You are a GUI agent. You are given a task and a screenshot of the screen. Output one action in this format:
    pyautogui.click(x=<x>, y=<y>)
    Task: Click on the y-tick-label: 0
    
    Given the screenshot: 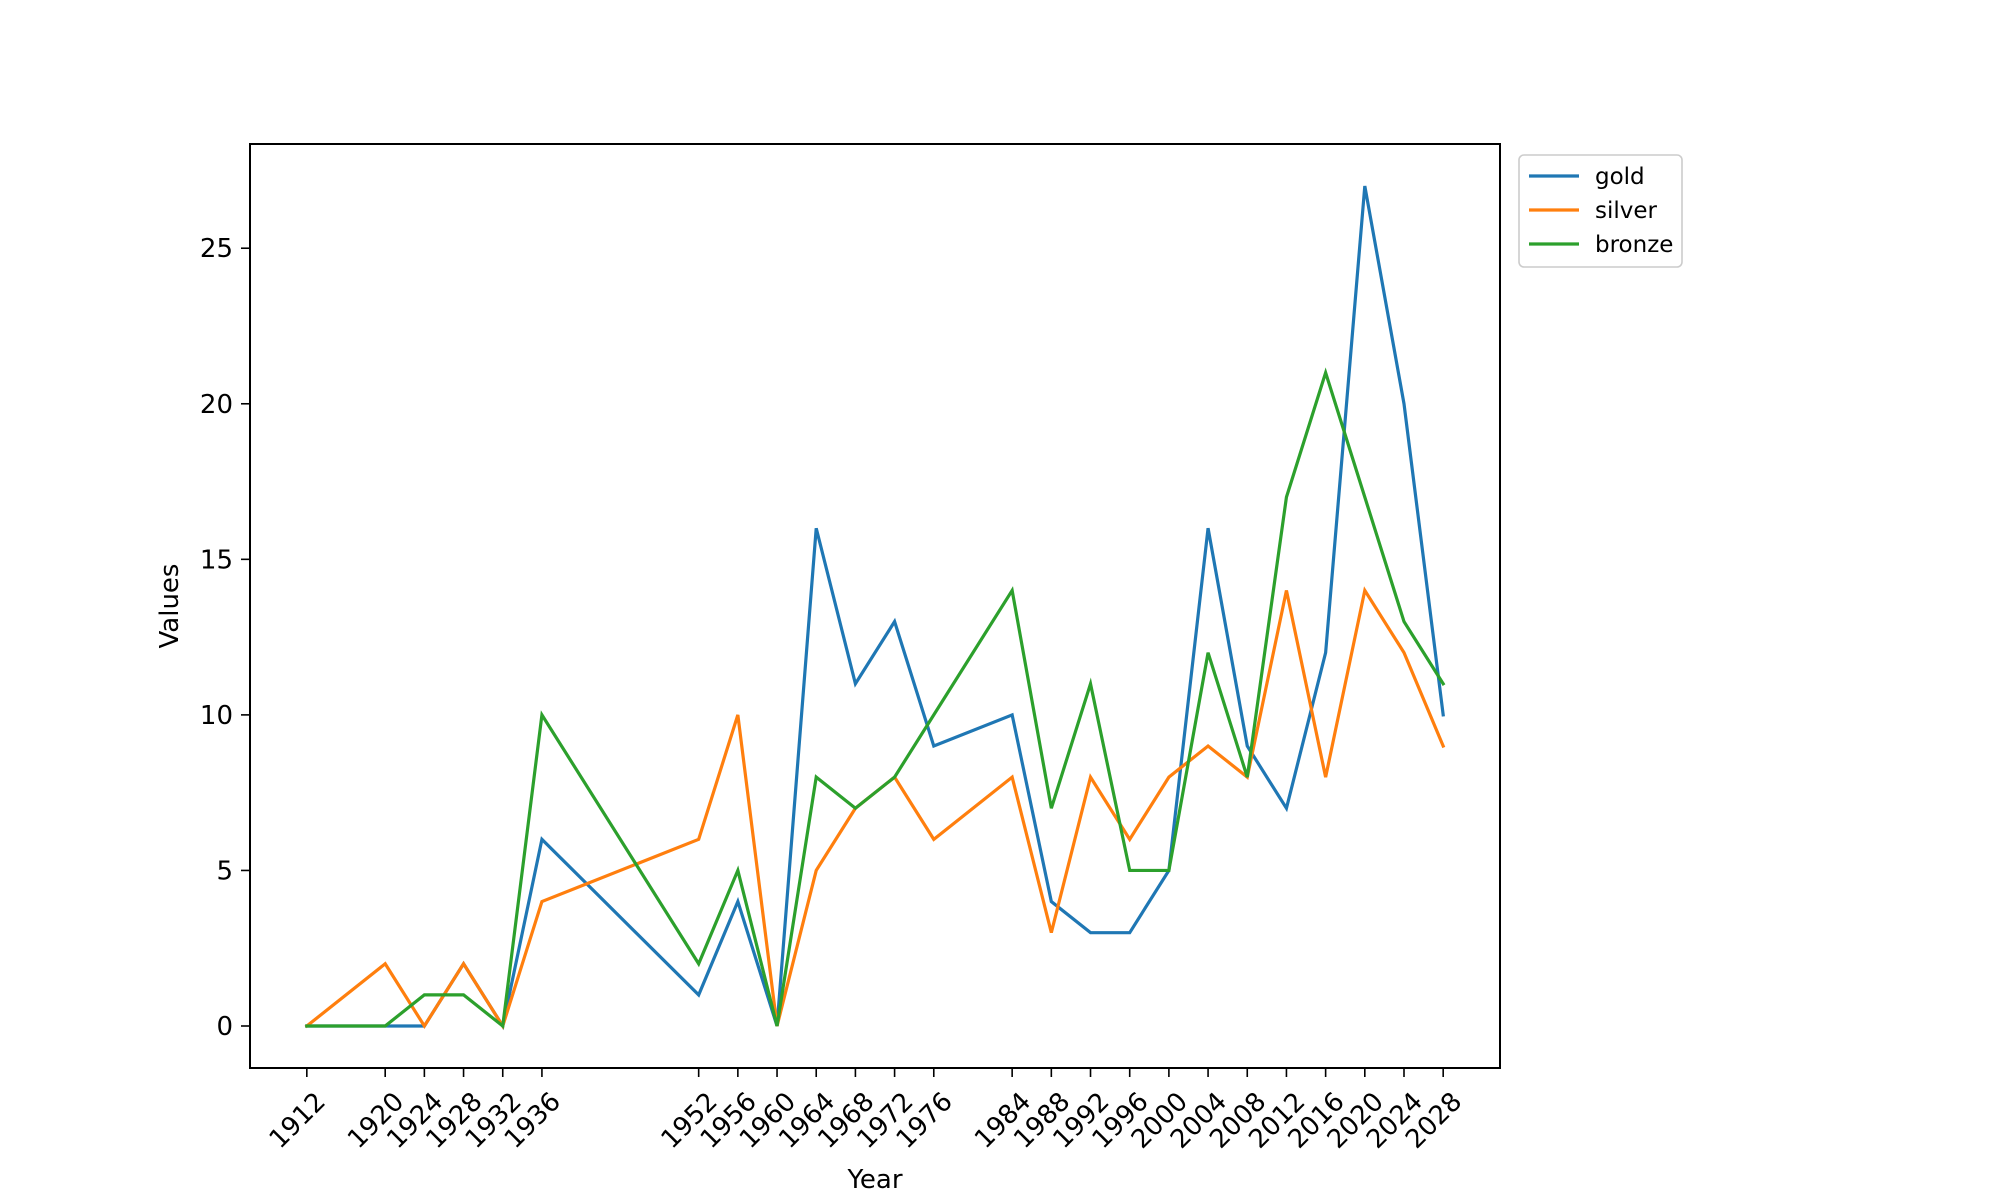 What is the action you would take?
    pyautogui.click(x=224, y=1027)
    